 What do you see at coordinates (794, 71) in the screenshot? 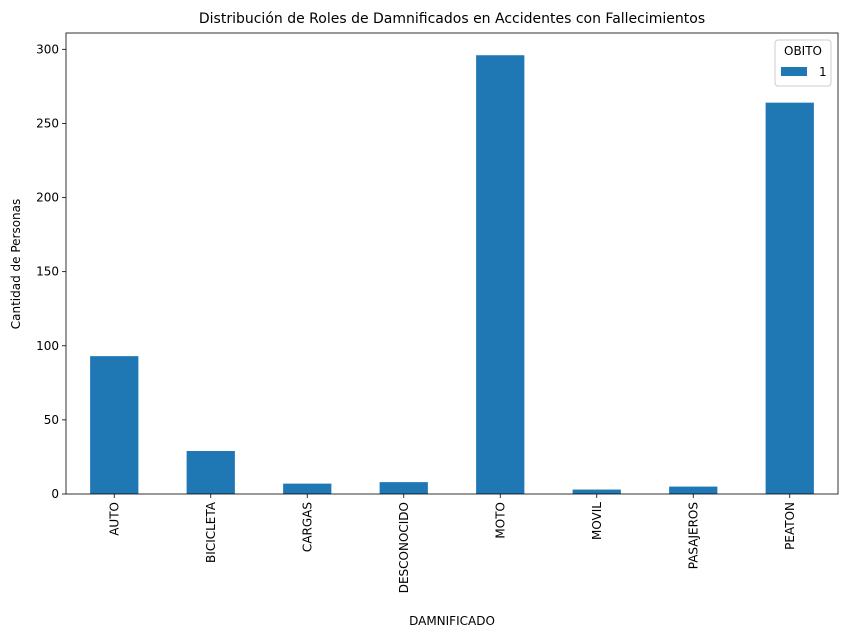
I see `legend-swatch` at bounding box center [794, 71].